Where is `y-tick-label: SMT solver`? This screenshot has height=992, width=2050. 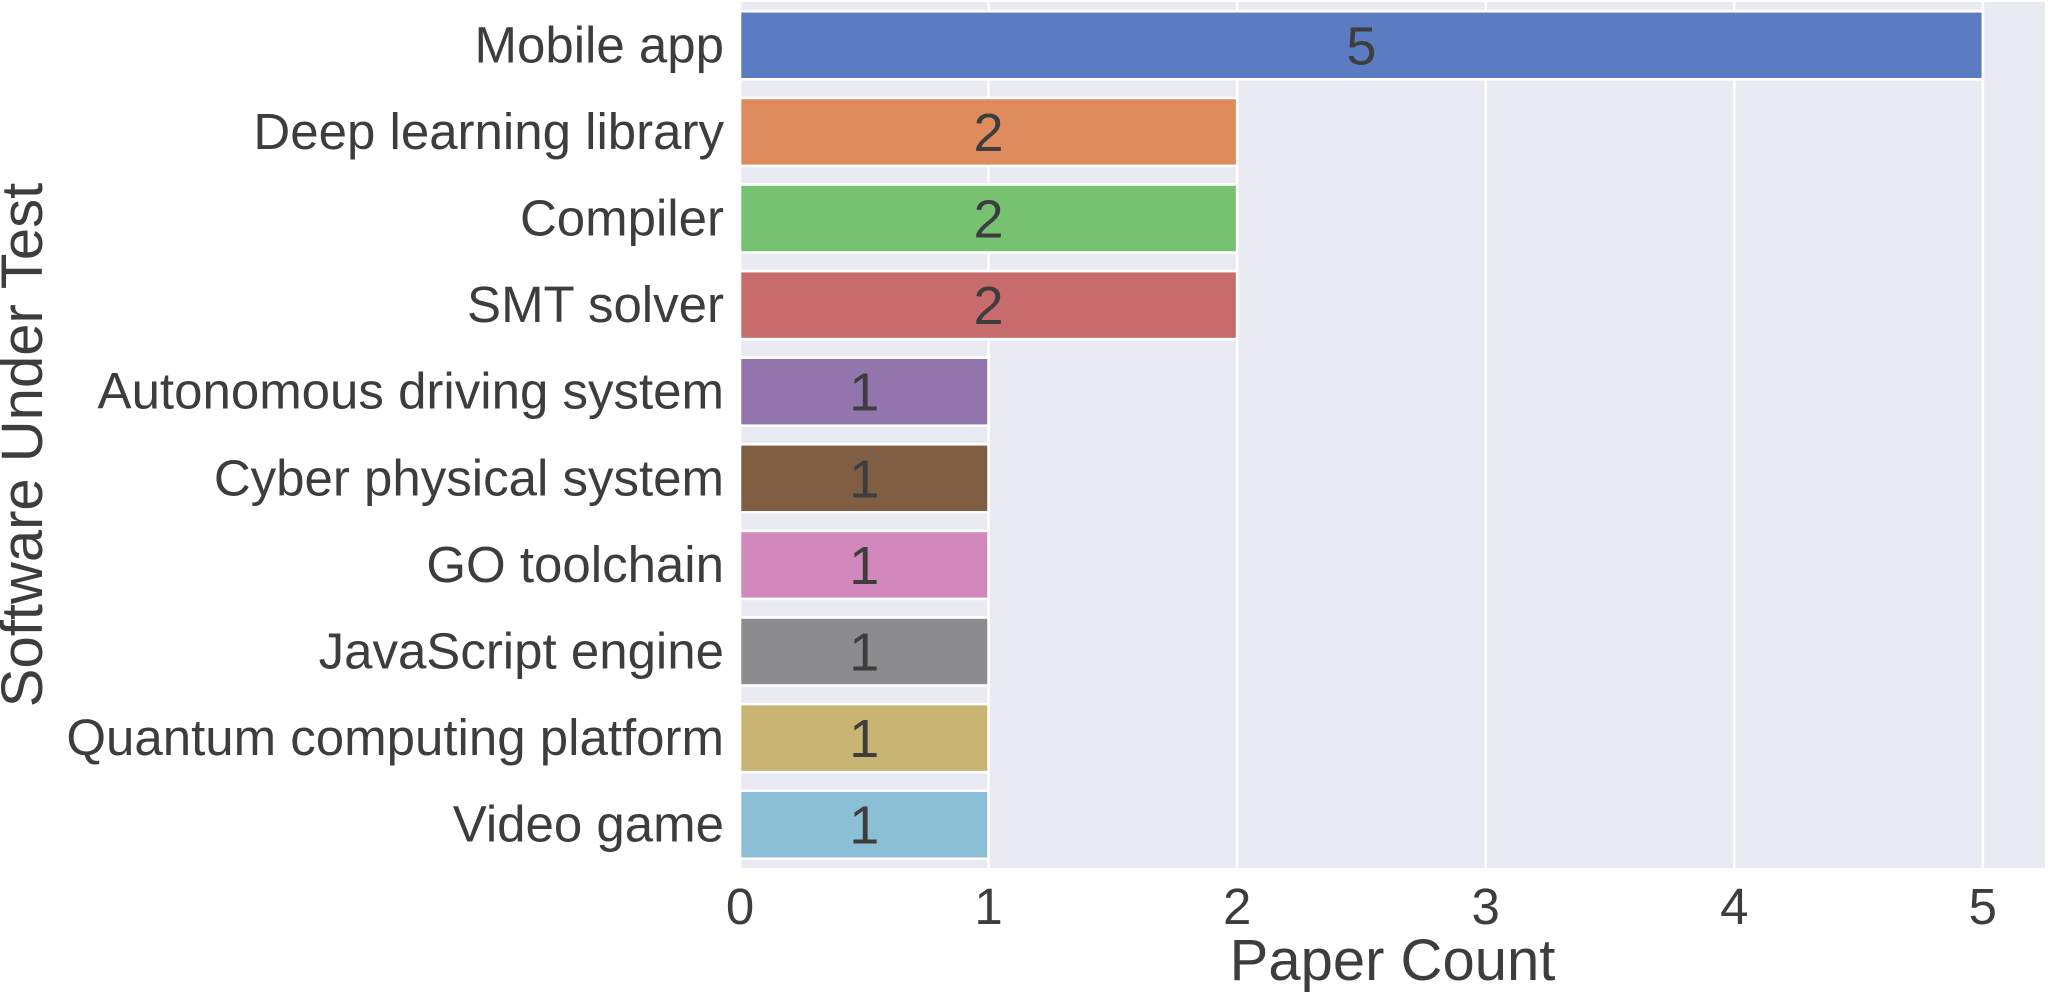 y-tick-label: SMT solver is located at coordinates (595, 304).